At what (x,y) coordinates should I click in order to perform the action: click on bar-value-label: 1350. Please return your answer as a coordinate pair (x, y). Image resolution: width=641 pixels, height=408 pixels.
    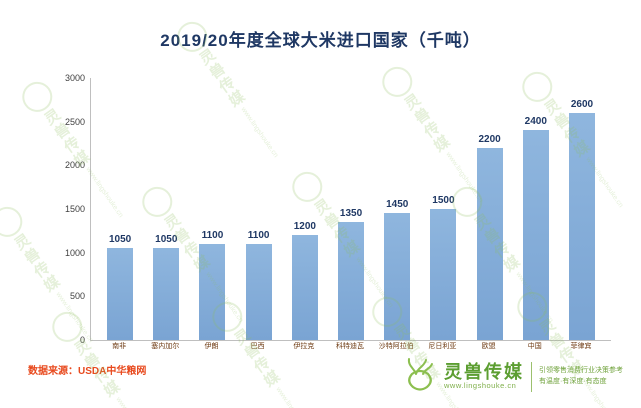
    Looking at the image, I should click on (351, 214).